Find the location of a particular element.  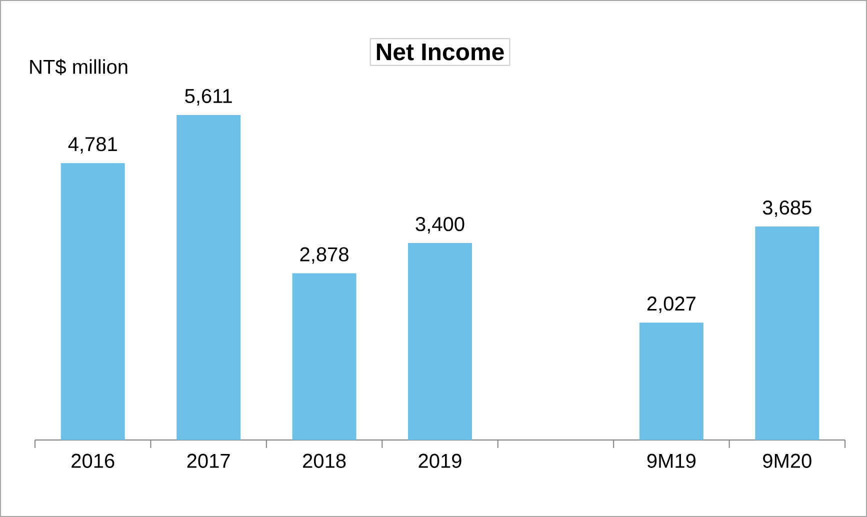

x-tick-label: 2016 is located at coordinates (93, 461).